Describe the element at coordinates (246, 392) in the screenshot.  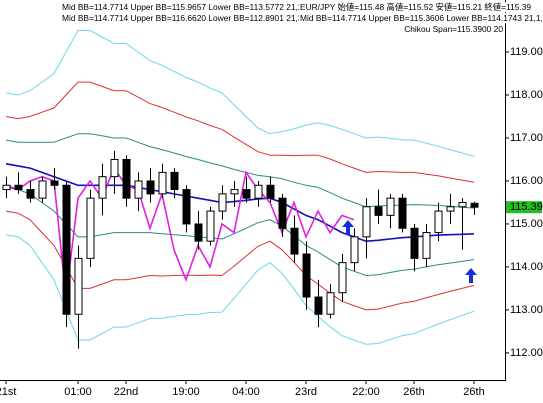
I see `x-tick-label: 04:00` at that location.